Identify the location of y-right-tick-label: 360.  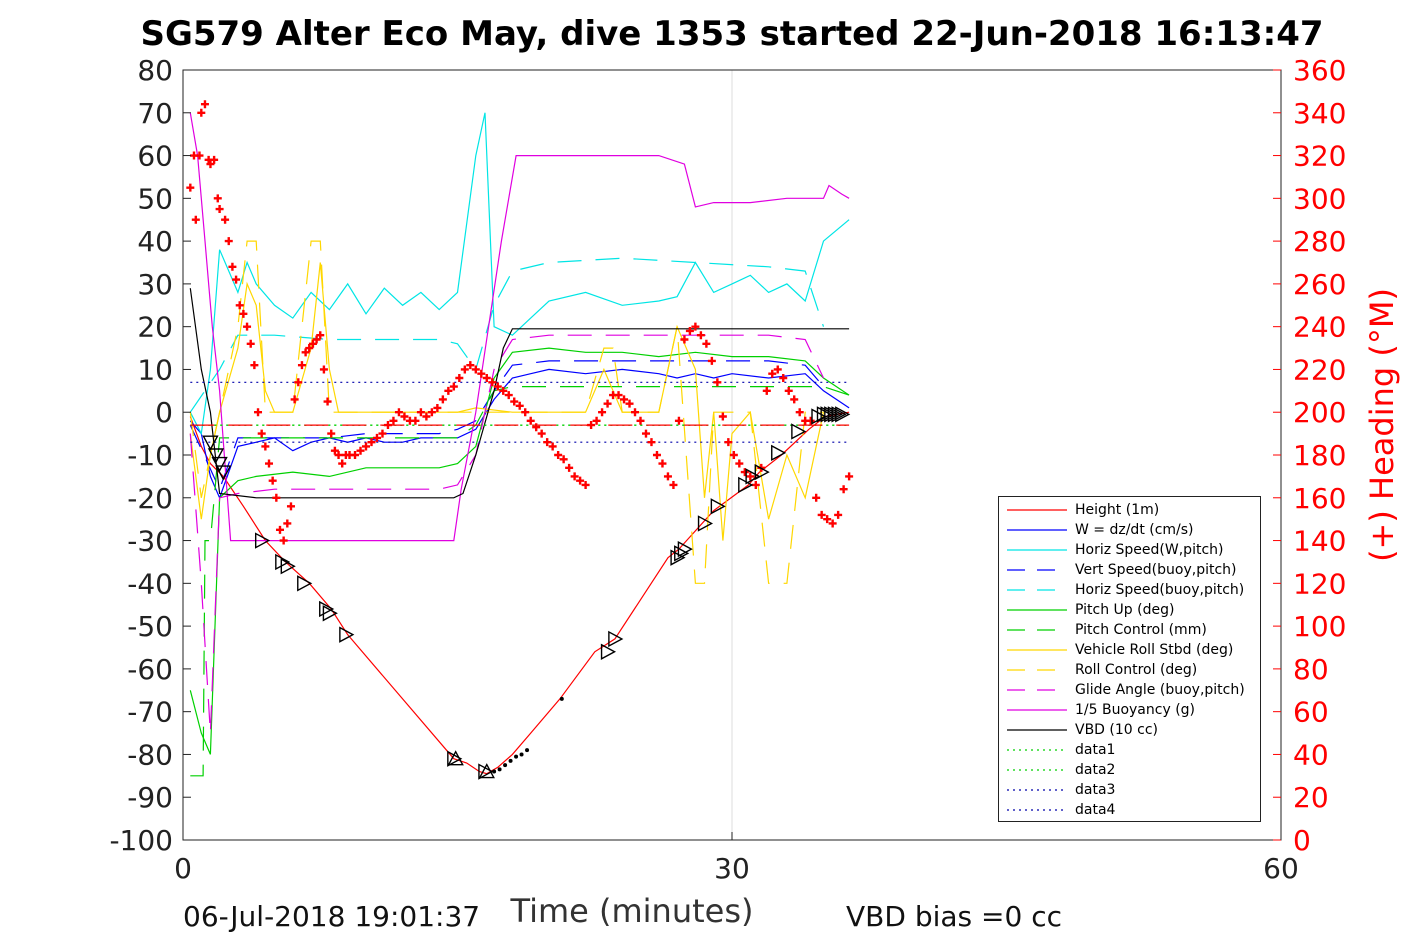
(1319, 70).